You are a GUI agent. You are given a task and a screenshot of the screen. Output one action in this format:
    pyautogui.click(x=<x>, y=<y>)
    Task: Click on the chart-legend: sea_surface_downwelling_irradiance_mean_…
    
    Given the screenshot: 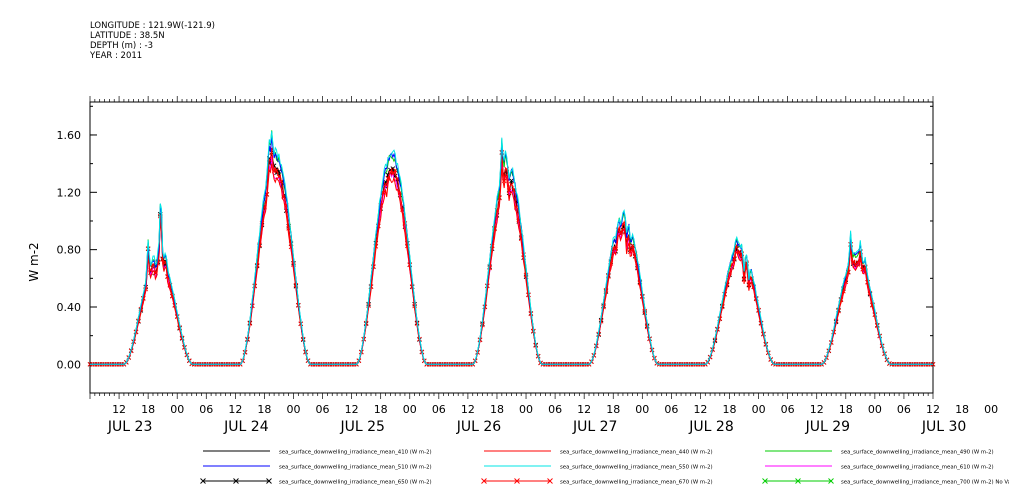 What is the action you would take?
    pyautogui.click(x=604, y=468)
    